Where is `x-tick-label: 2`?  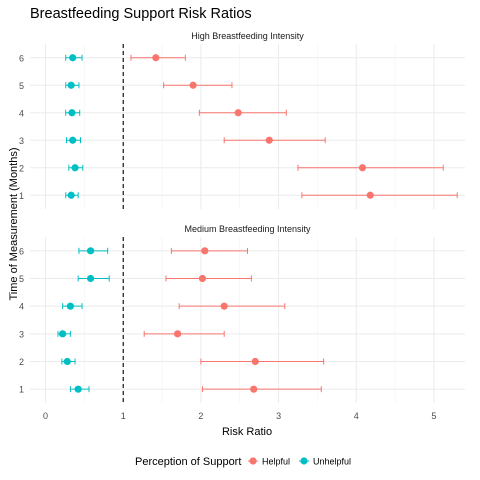 x-tick-label: 2 is located at coordinates (200, 416).